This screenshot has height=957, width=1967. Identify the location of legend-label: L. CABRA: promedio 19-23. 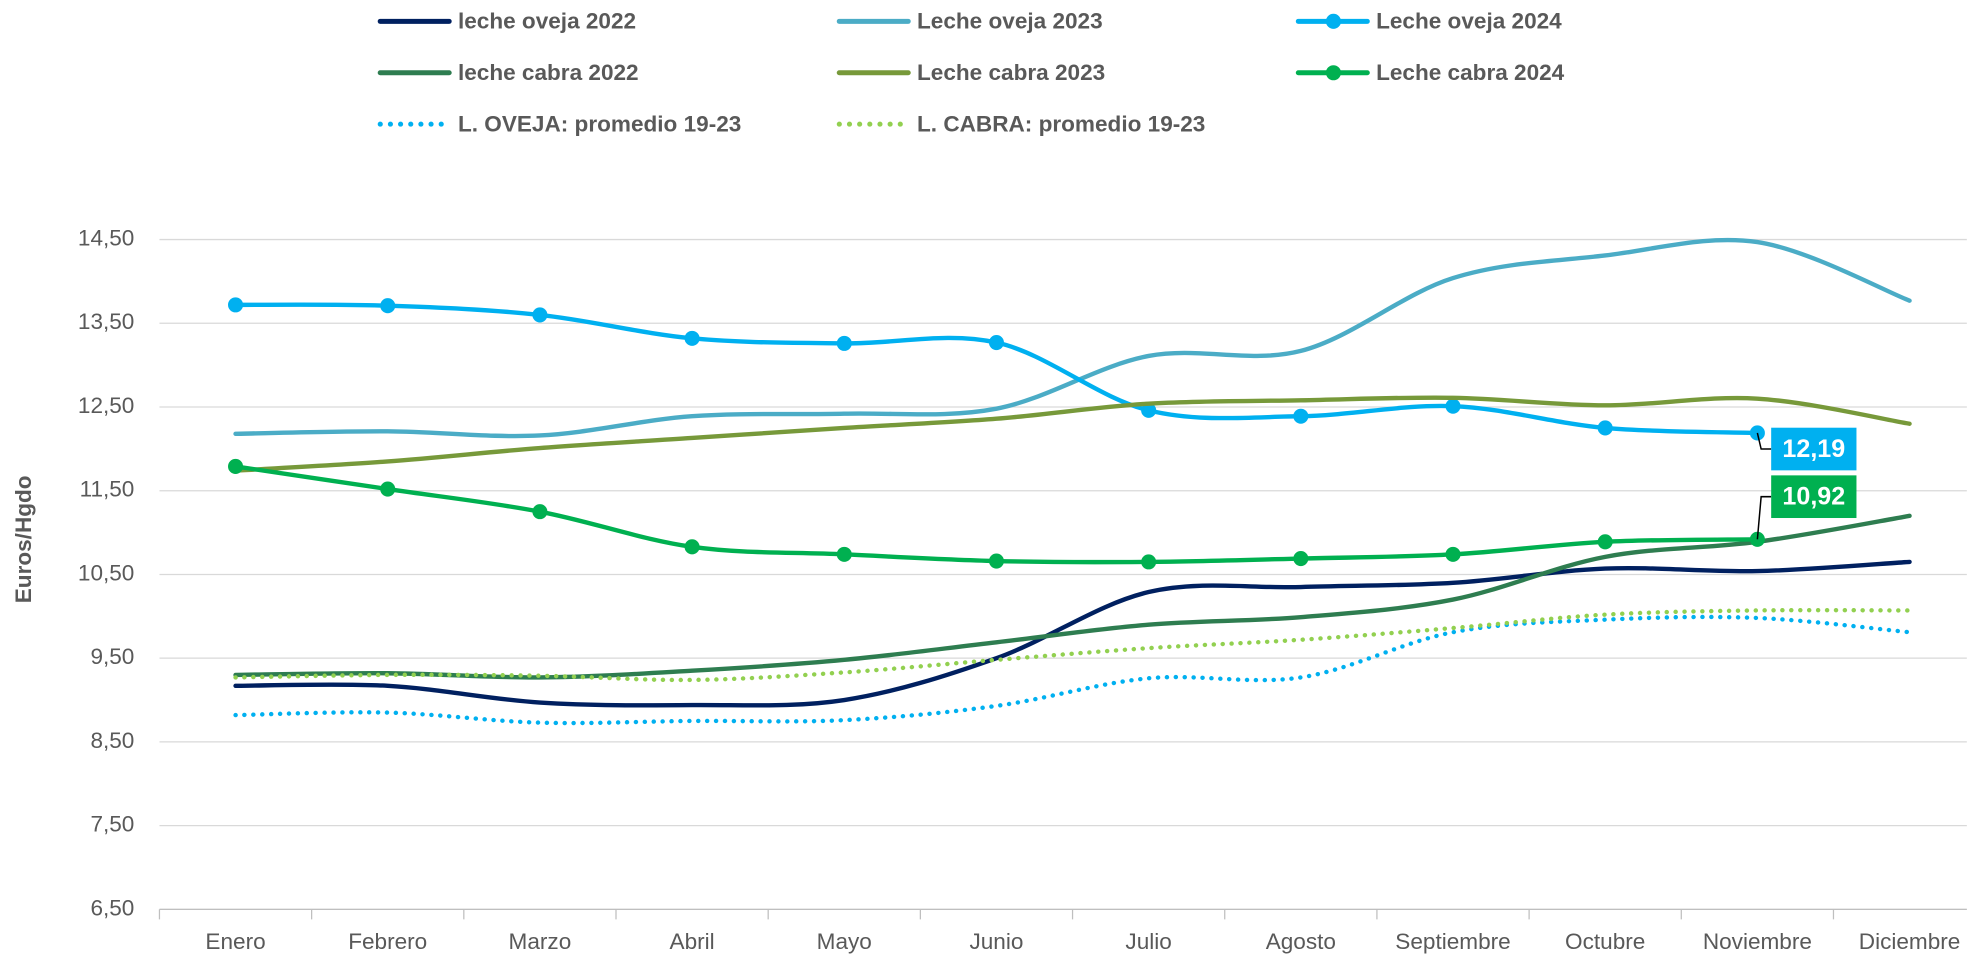
(1061, 123).